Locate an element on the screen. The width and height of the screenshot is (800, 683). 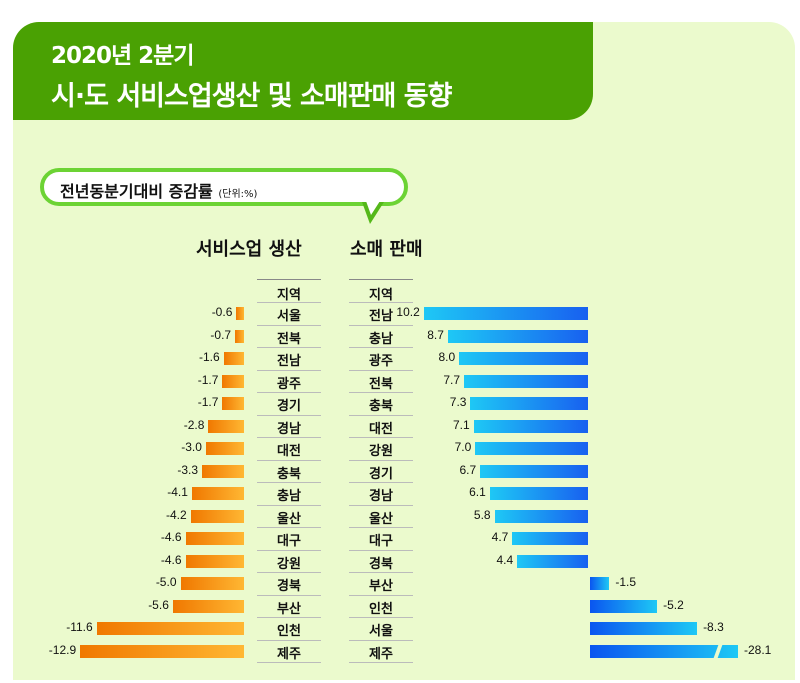
subtitle-bubble: 전년동분기대비 증감률 (단위:%) is located at coordinates (224, 187).